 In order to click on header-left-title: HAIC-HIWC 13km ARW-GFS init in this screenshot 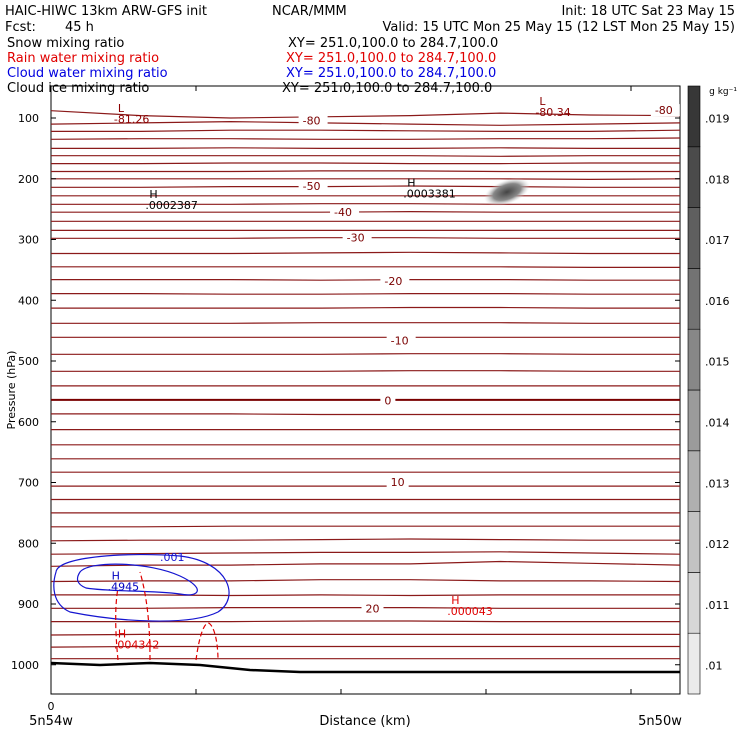, I will do `click(106, 11)`.